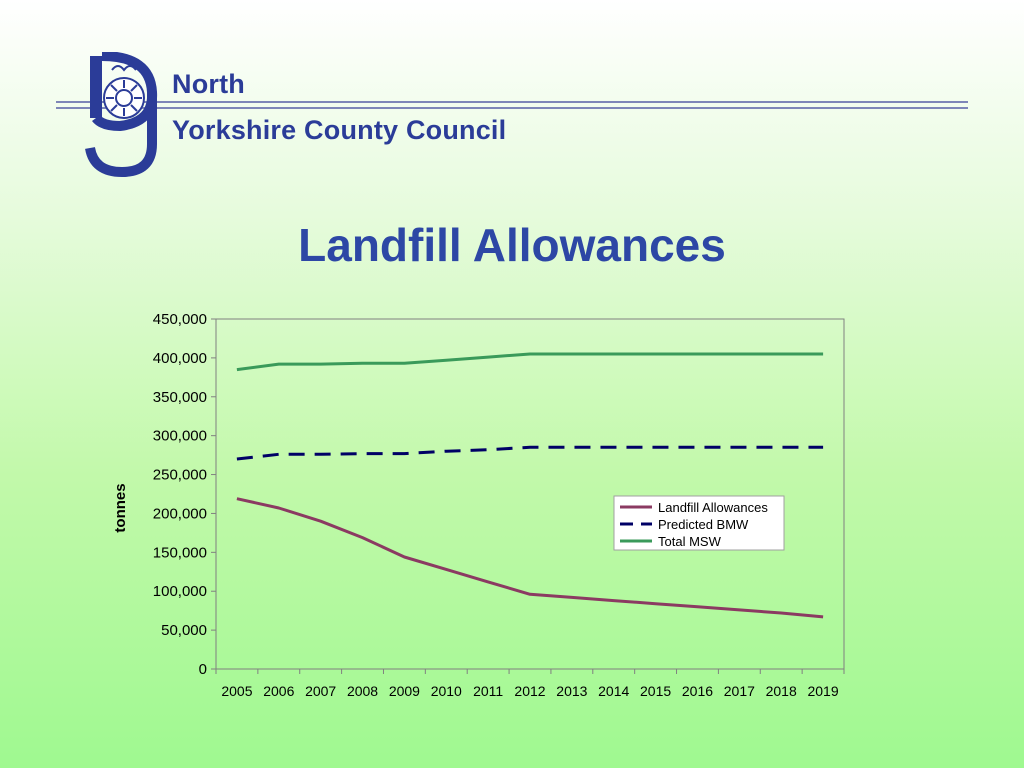 Image resolution: width=1024 pixels, height=768 pixels. Describe the element at coordinates (121, 115) in the screenshot. I see `council-crest-icon` at that location.